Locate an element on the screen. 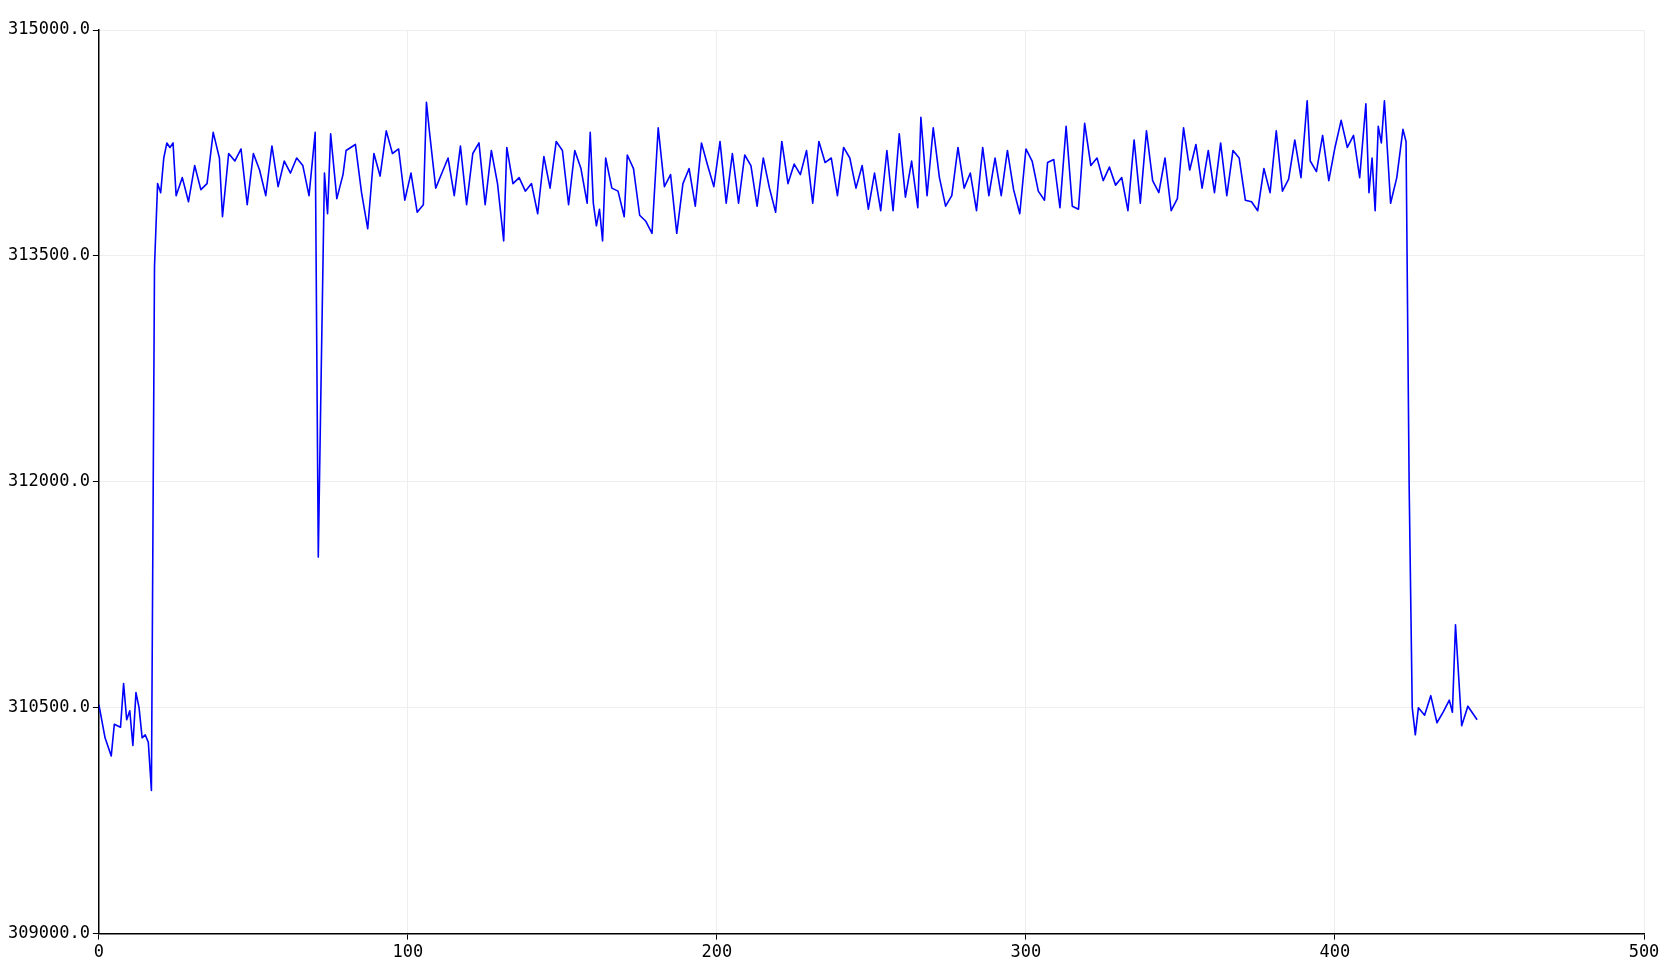  x-tick-label: 200 is located at coordinates (717, 951).